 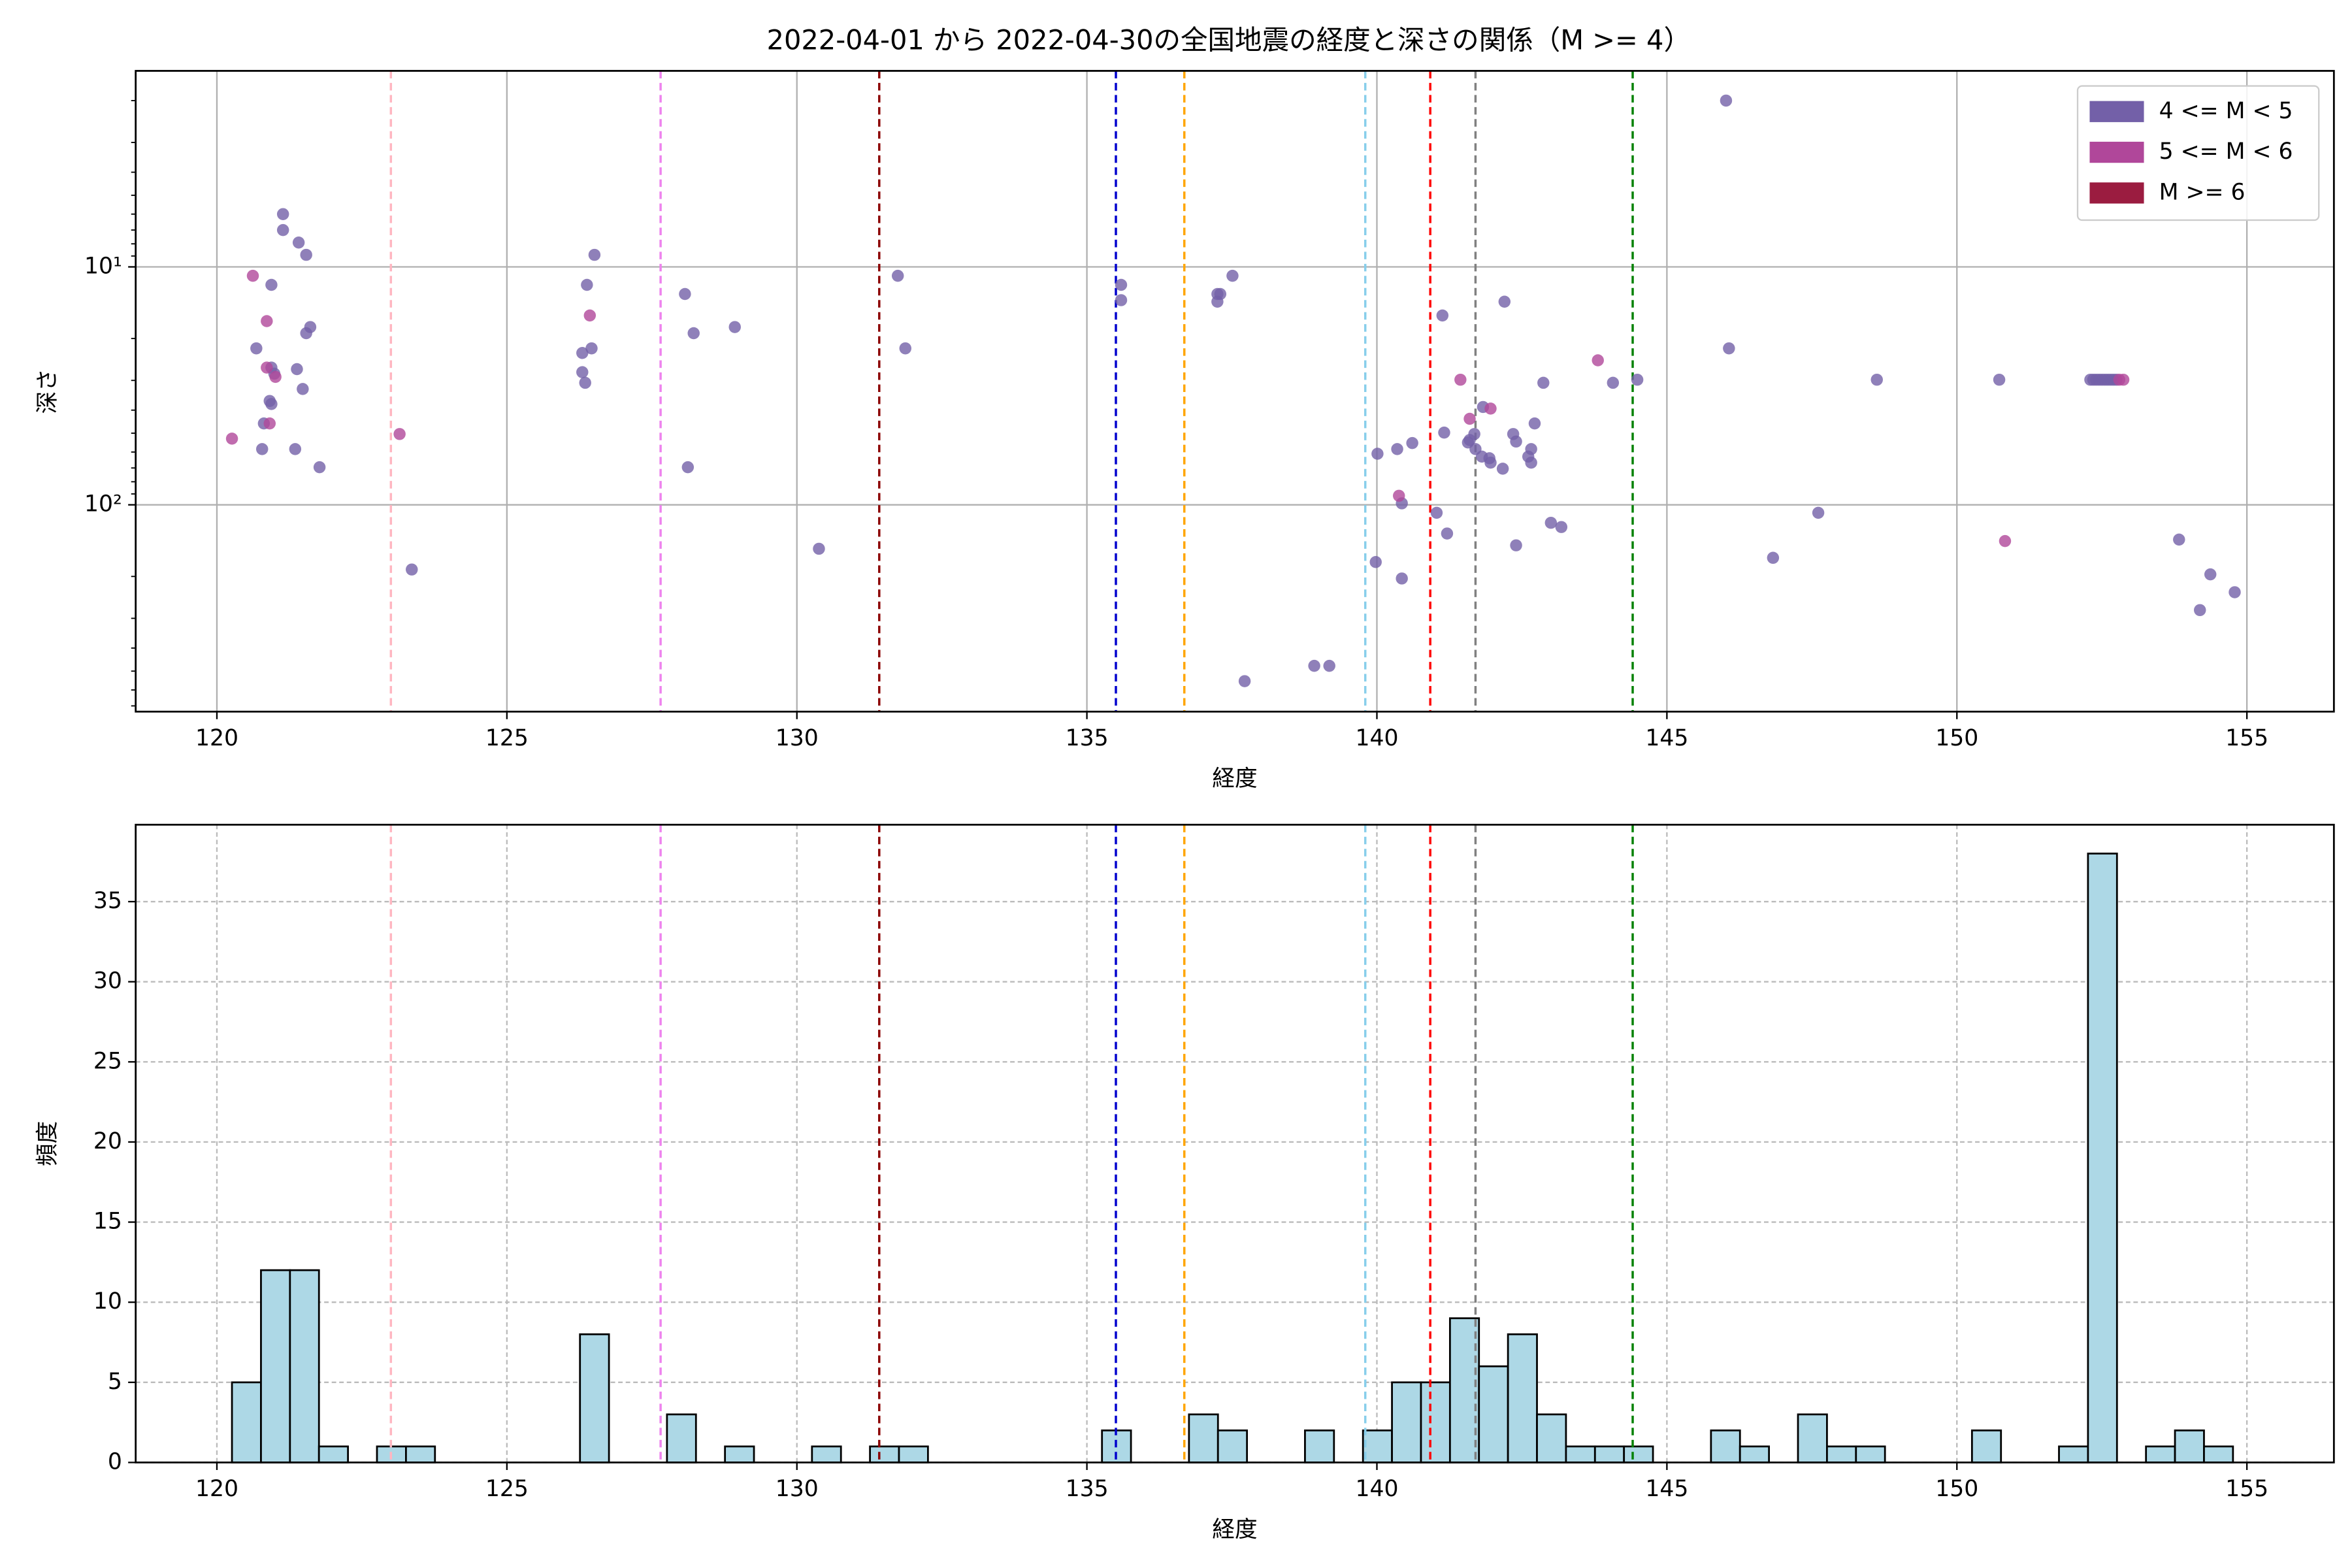 What do you see at coordinates (103, 504) in the screenshot?
I see `y-tick-label: 10²` at bounding box center [103, 504].